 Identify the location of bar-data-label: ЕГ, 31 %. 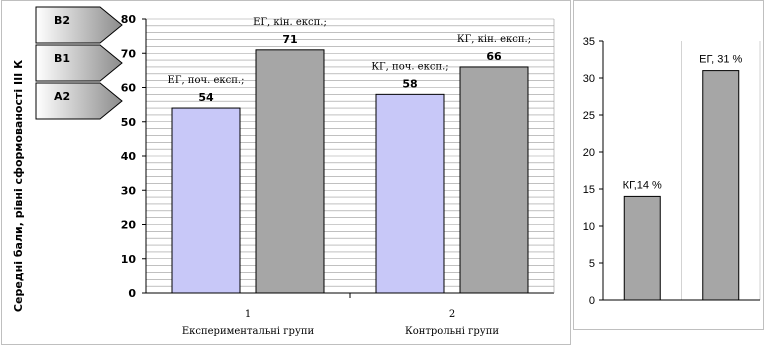
(720, 60).